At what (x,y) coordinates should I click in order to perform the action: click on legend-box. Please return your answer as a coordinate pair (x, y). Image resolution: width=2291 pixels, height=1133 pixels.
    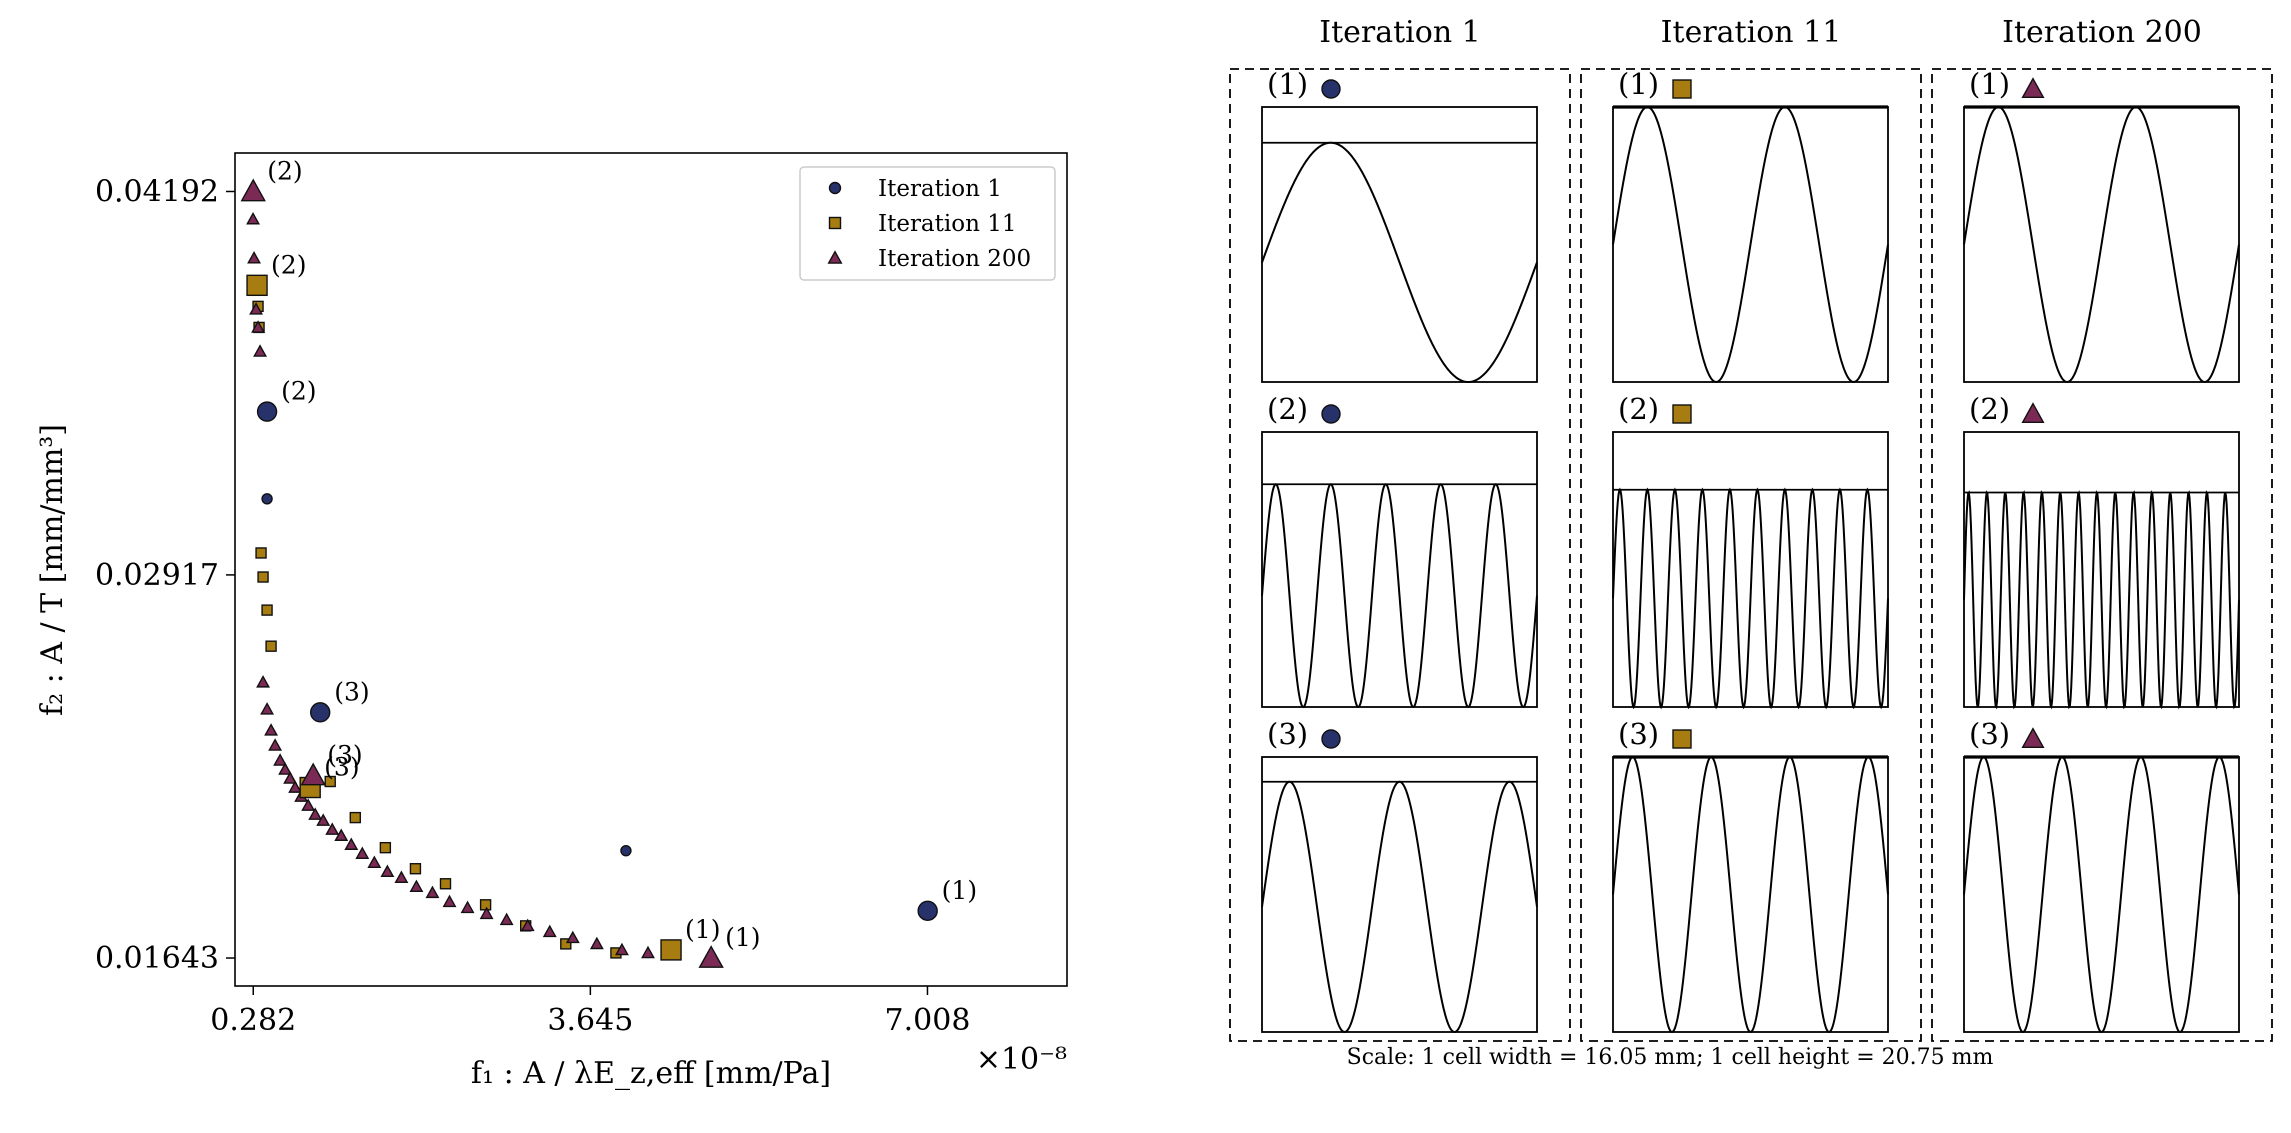
    Looking at the image, I should click on (927, 223).